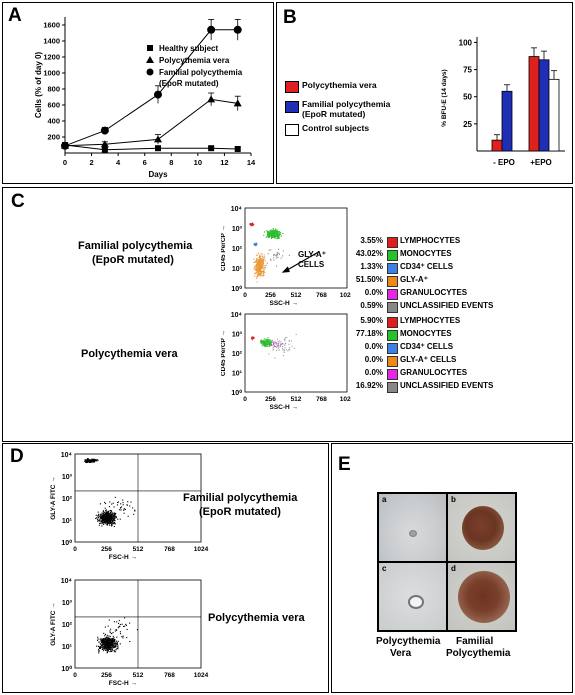 The height and width of the screenshot is (695, 575). I want to click on panel-label-a: A, so click(15, 15).